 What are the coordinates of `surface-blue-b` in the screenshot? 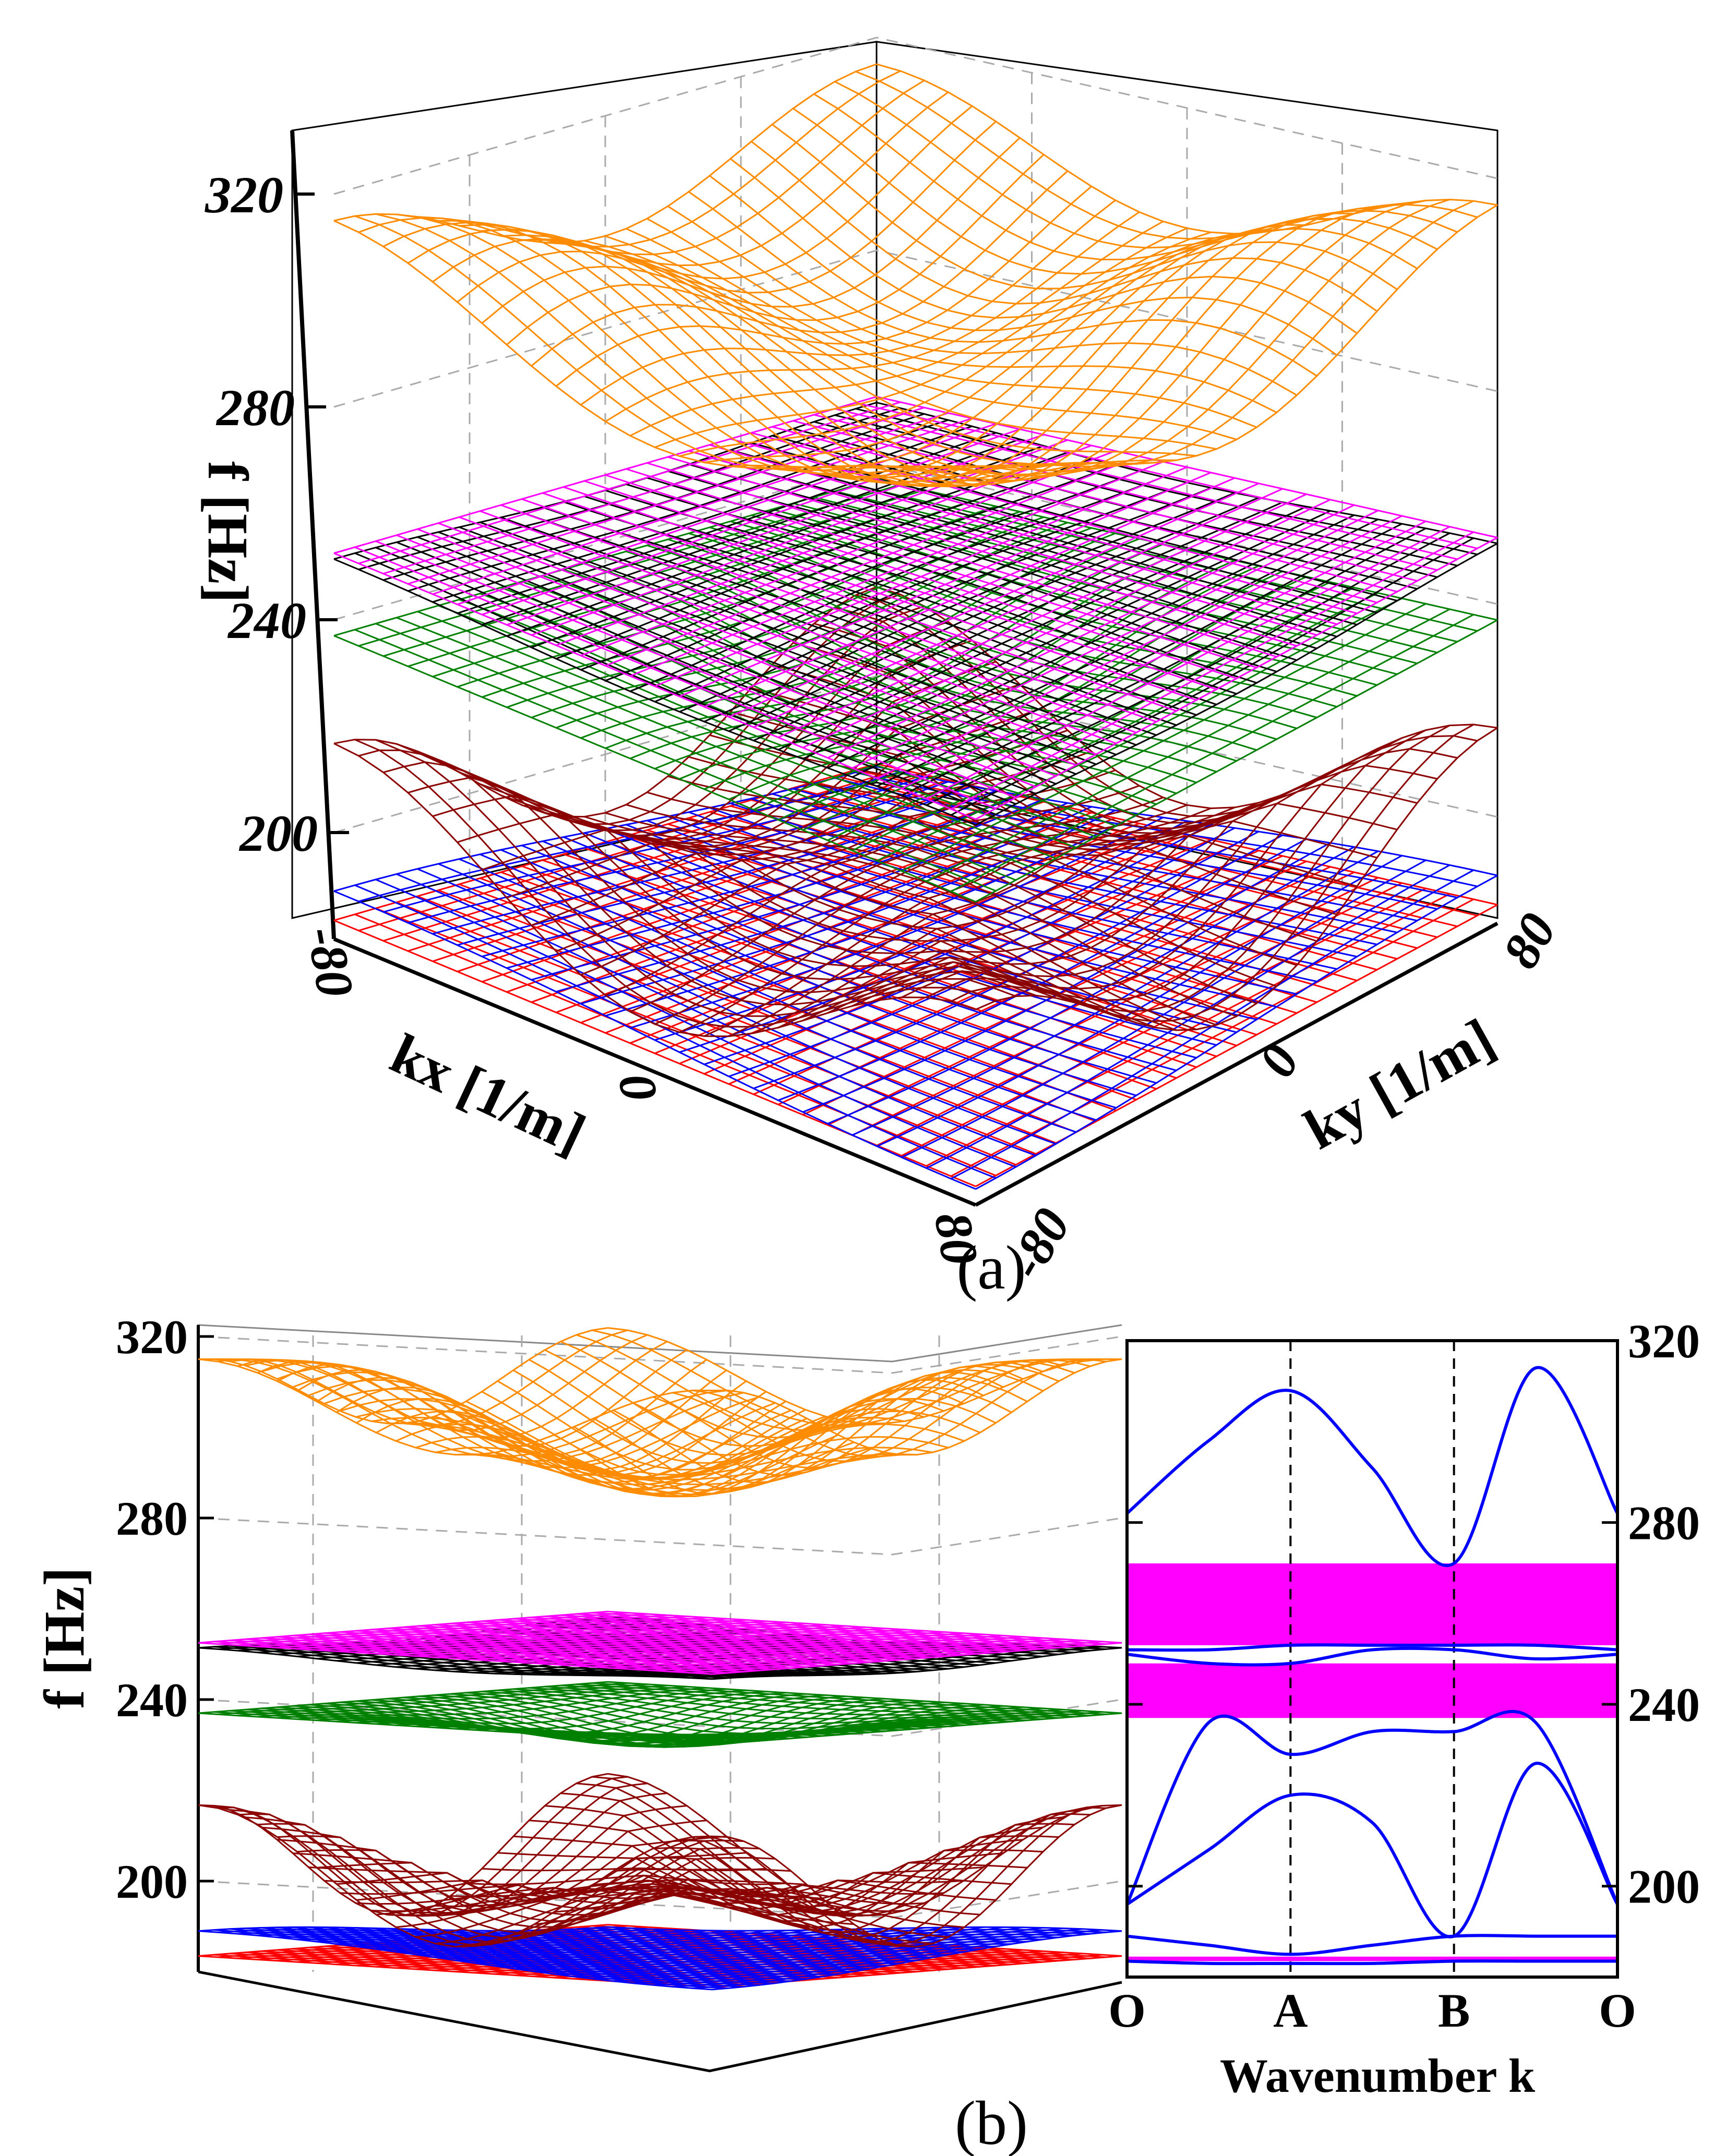 It's located at (660, 1958).